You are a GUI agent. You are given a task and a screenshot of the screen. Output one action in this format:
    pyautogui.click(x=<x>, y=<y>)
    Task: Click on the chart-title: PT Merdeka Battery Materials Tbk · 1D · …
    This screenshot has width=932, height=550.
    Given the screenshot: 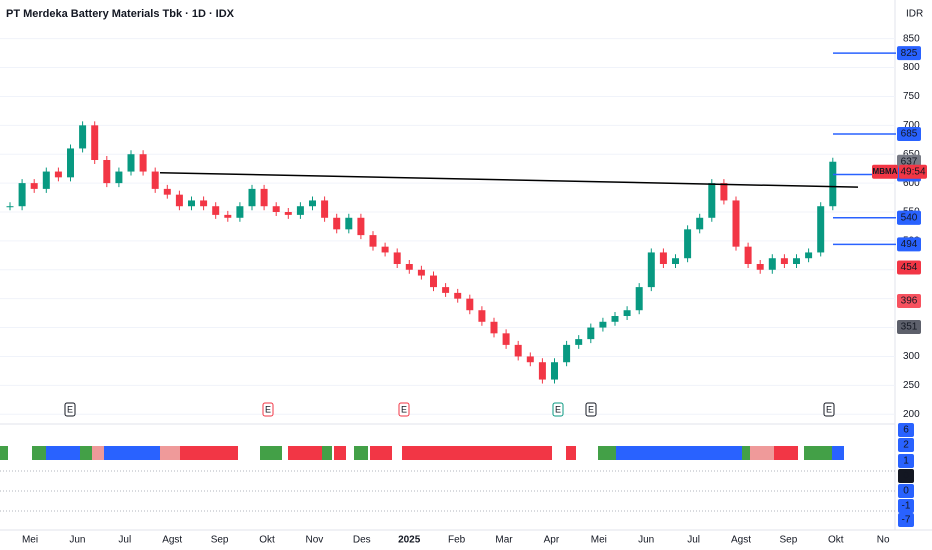 What is the action you would take?
    pyautogui.click(x=120, y=14)
    